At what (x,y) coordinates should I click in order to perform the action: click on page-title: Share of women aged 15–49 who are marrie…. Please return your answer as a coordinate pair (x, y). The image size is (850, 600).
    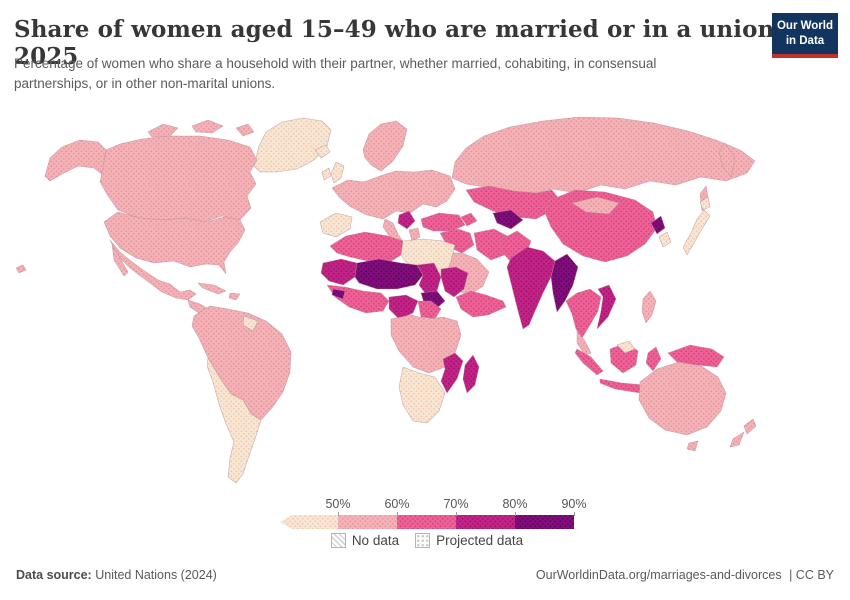
    Looking at the image, I should click on (398, 43).